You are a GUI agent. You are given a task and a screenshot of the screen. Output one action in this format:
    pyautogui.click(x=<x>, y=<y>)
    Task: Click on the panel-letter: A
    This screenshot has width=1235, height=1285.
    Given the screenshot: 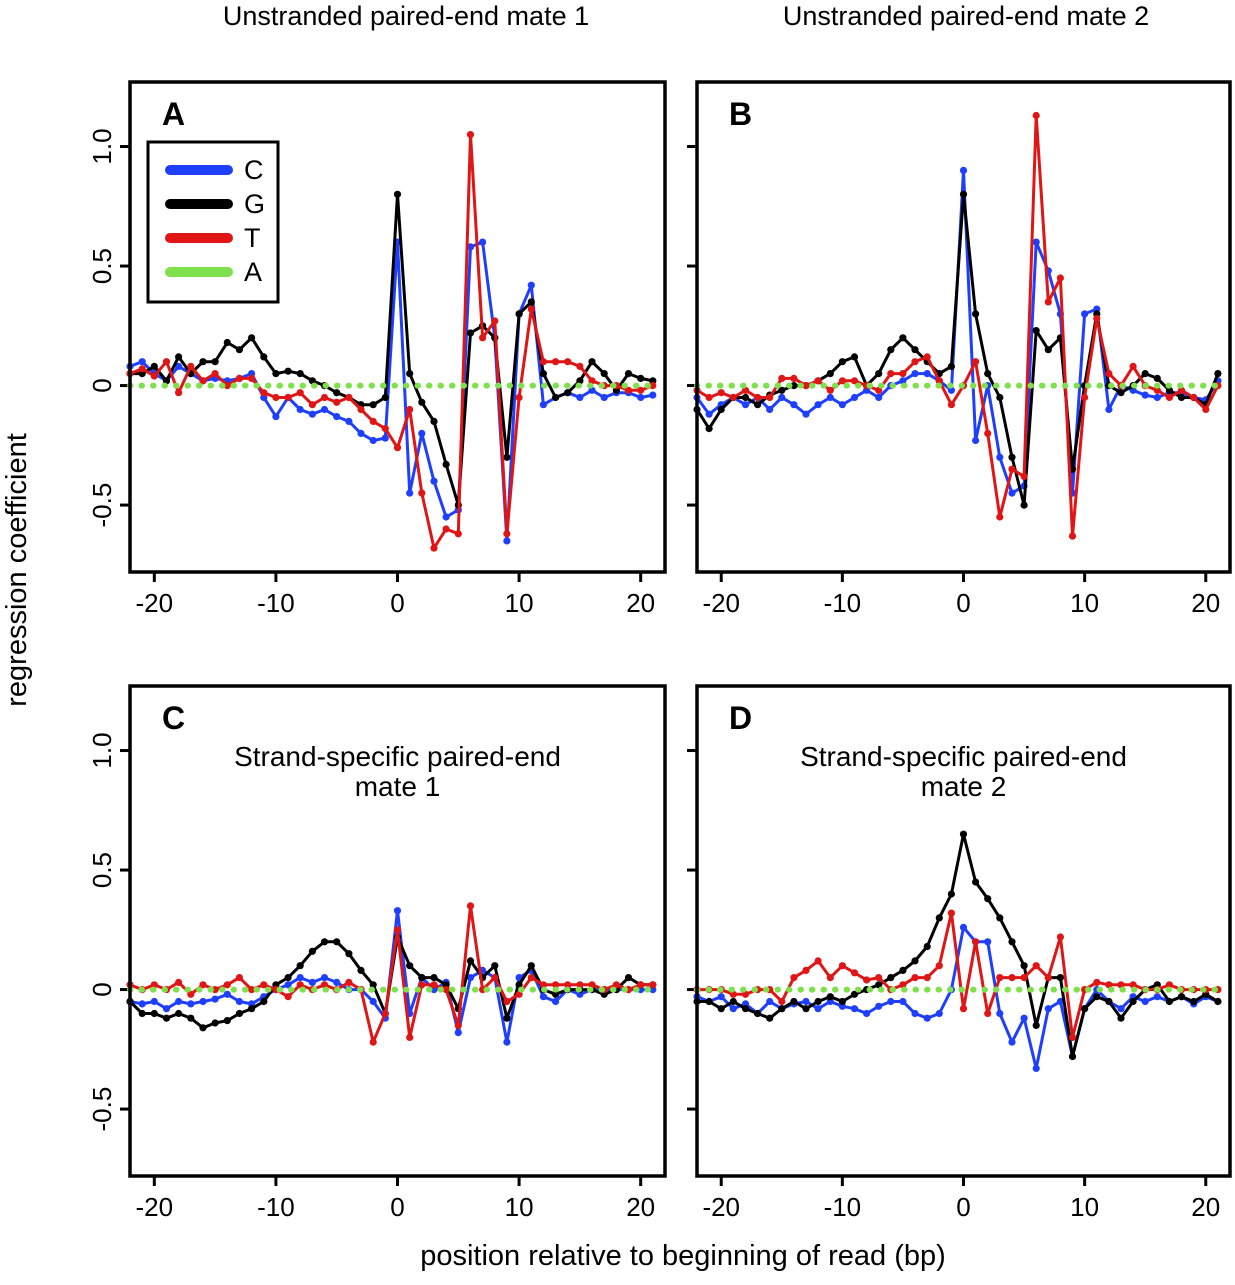 What is the action you would take?
    pyautogui.click(x=173, y=114)
    